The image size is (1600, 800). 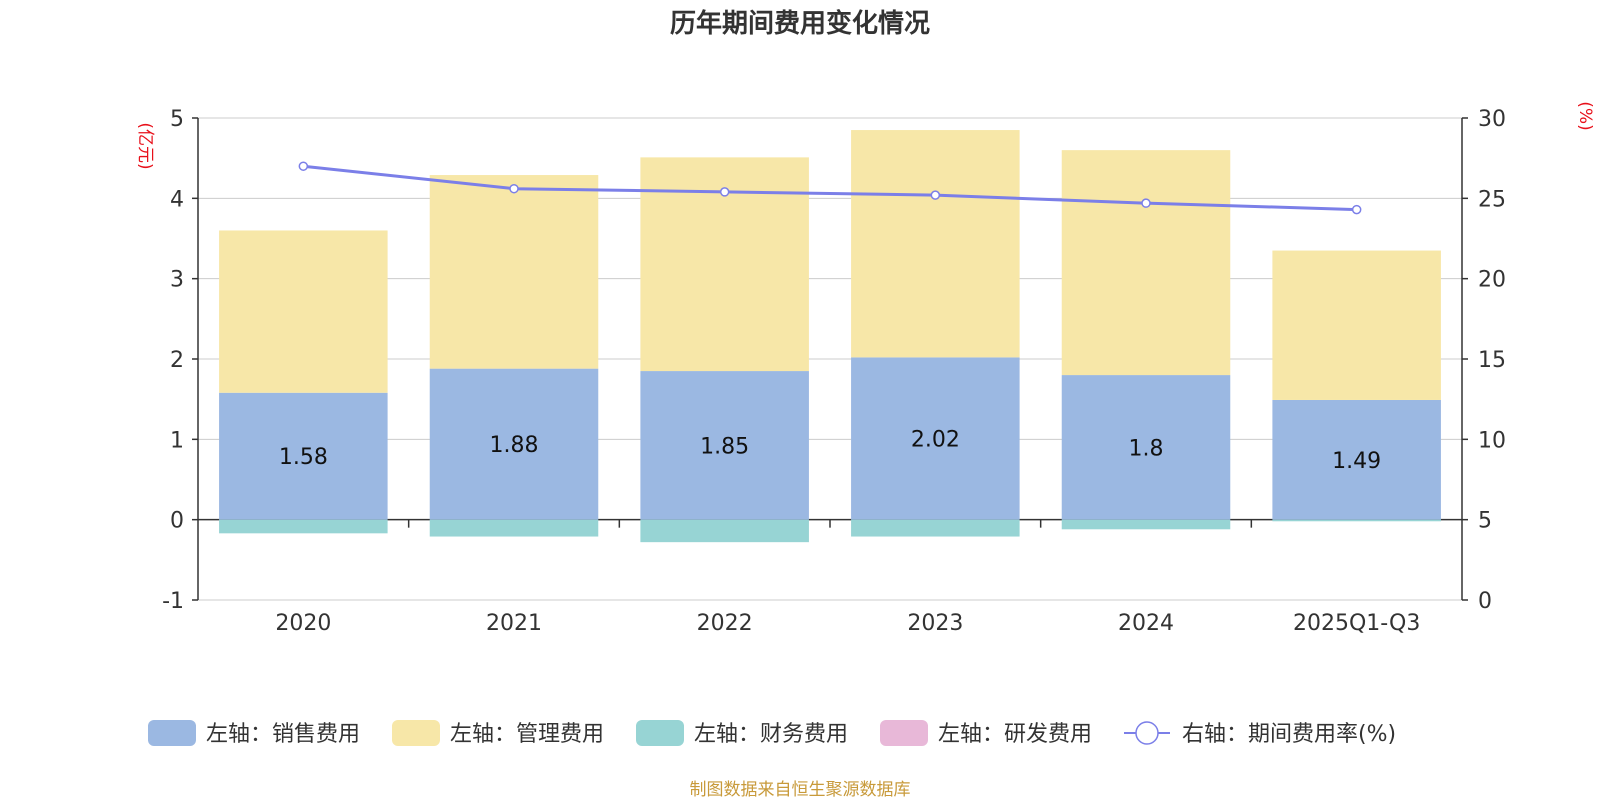 What do you see at coordinates (177, 119) in the screenshot?
I see `left-tick-label: 5` at bounding box center [177, 119].